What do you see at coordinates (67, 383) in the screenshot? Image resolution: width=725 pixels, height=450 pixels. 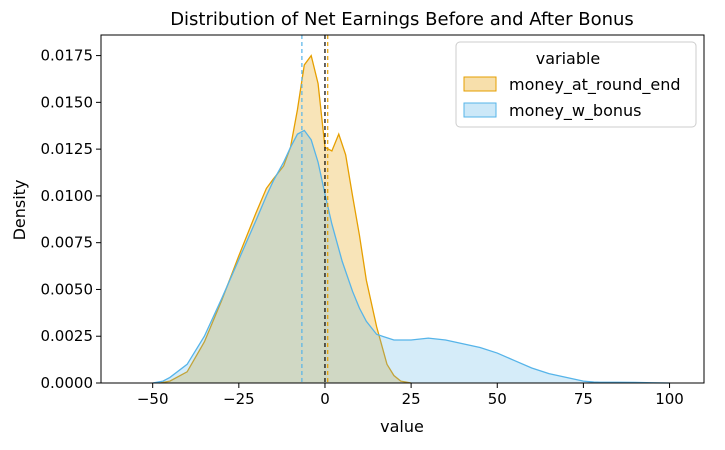 I see `y-tick-label-0: 0.0000` at bounding box center [67, 383].